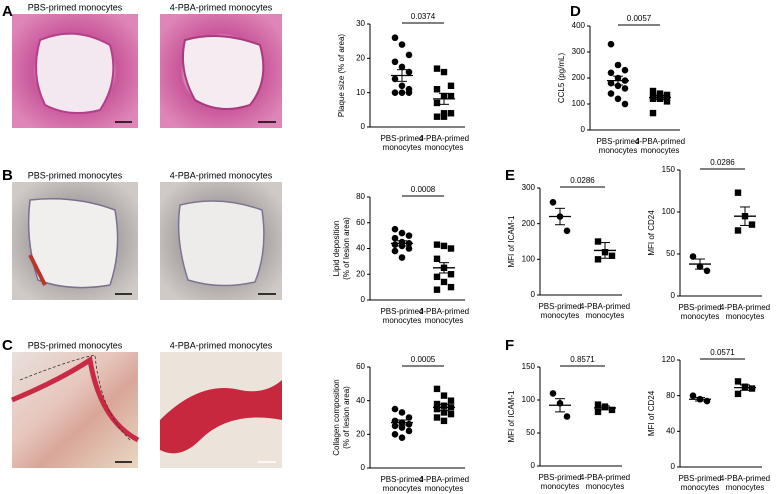  Describe the element at coordinates (511, 241) in the screenshot. I see `y-axis-label: MFI of ICAM-1` at that location.